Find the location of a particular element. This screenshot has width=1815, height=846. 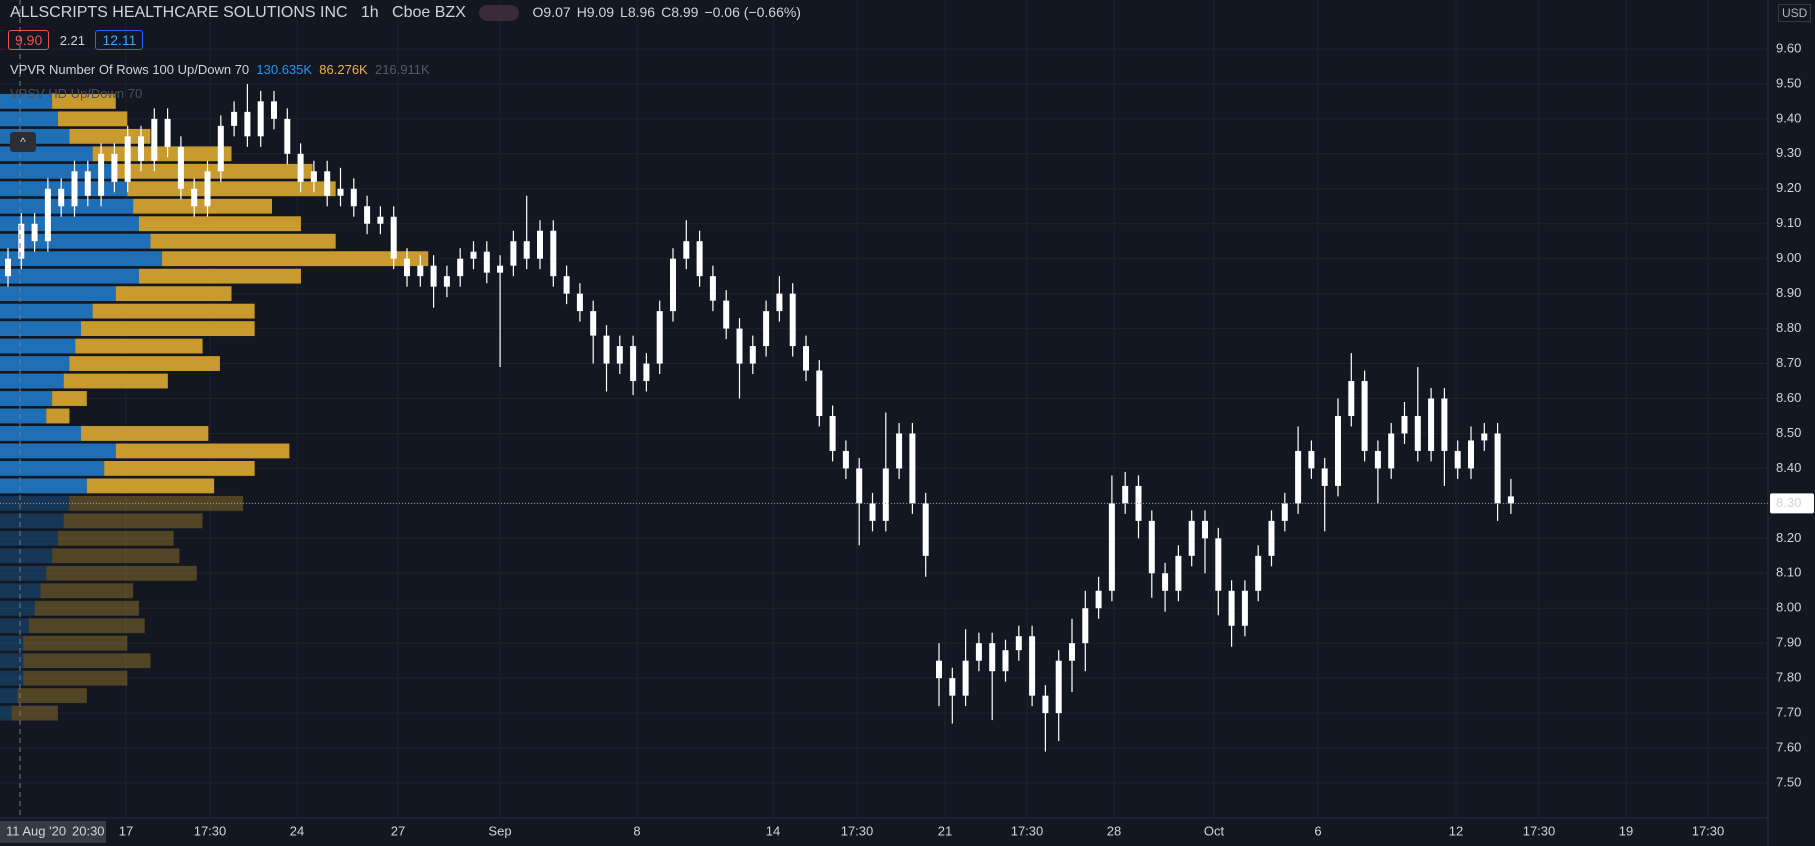

x-tick-label: 8 is located at coordinates (636, 830).